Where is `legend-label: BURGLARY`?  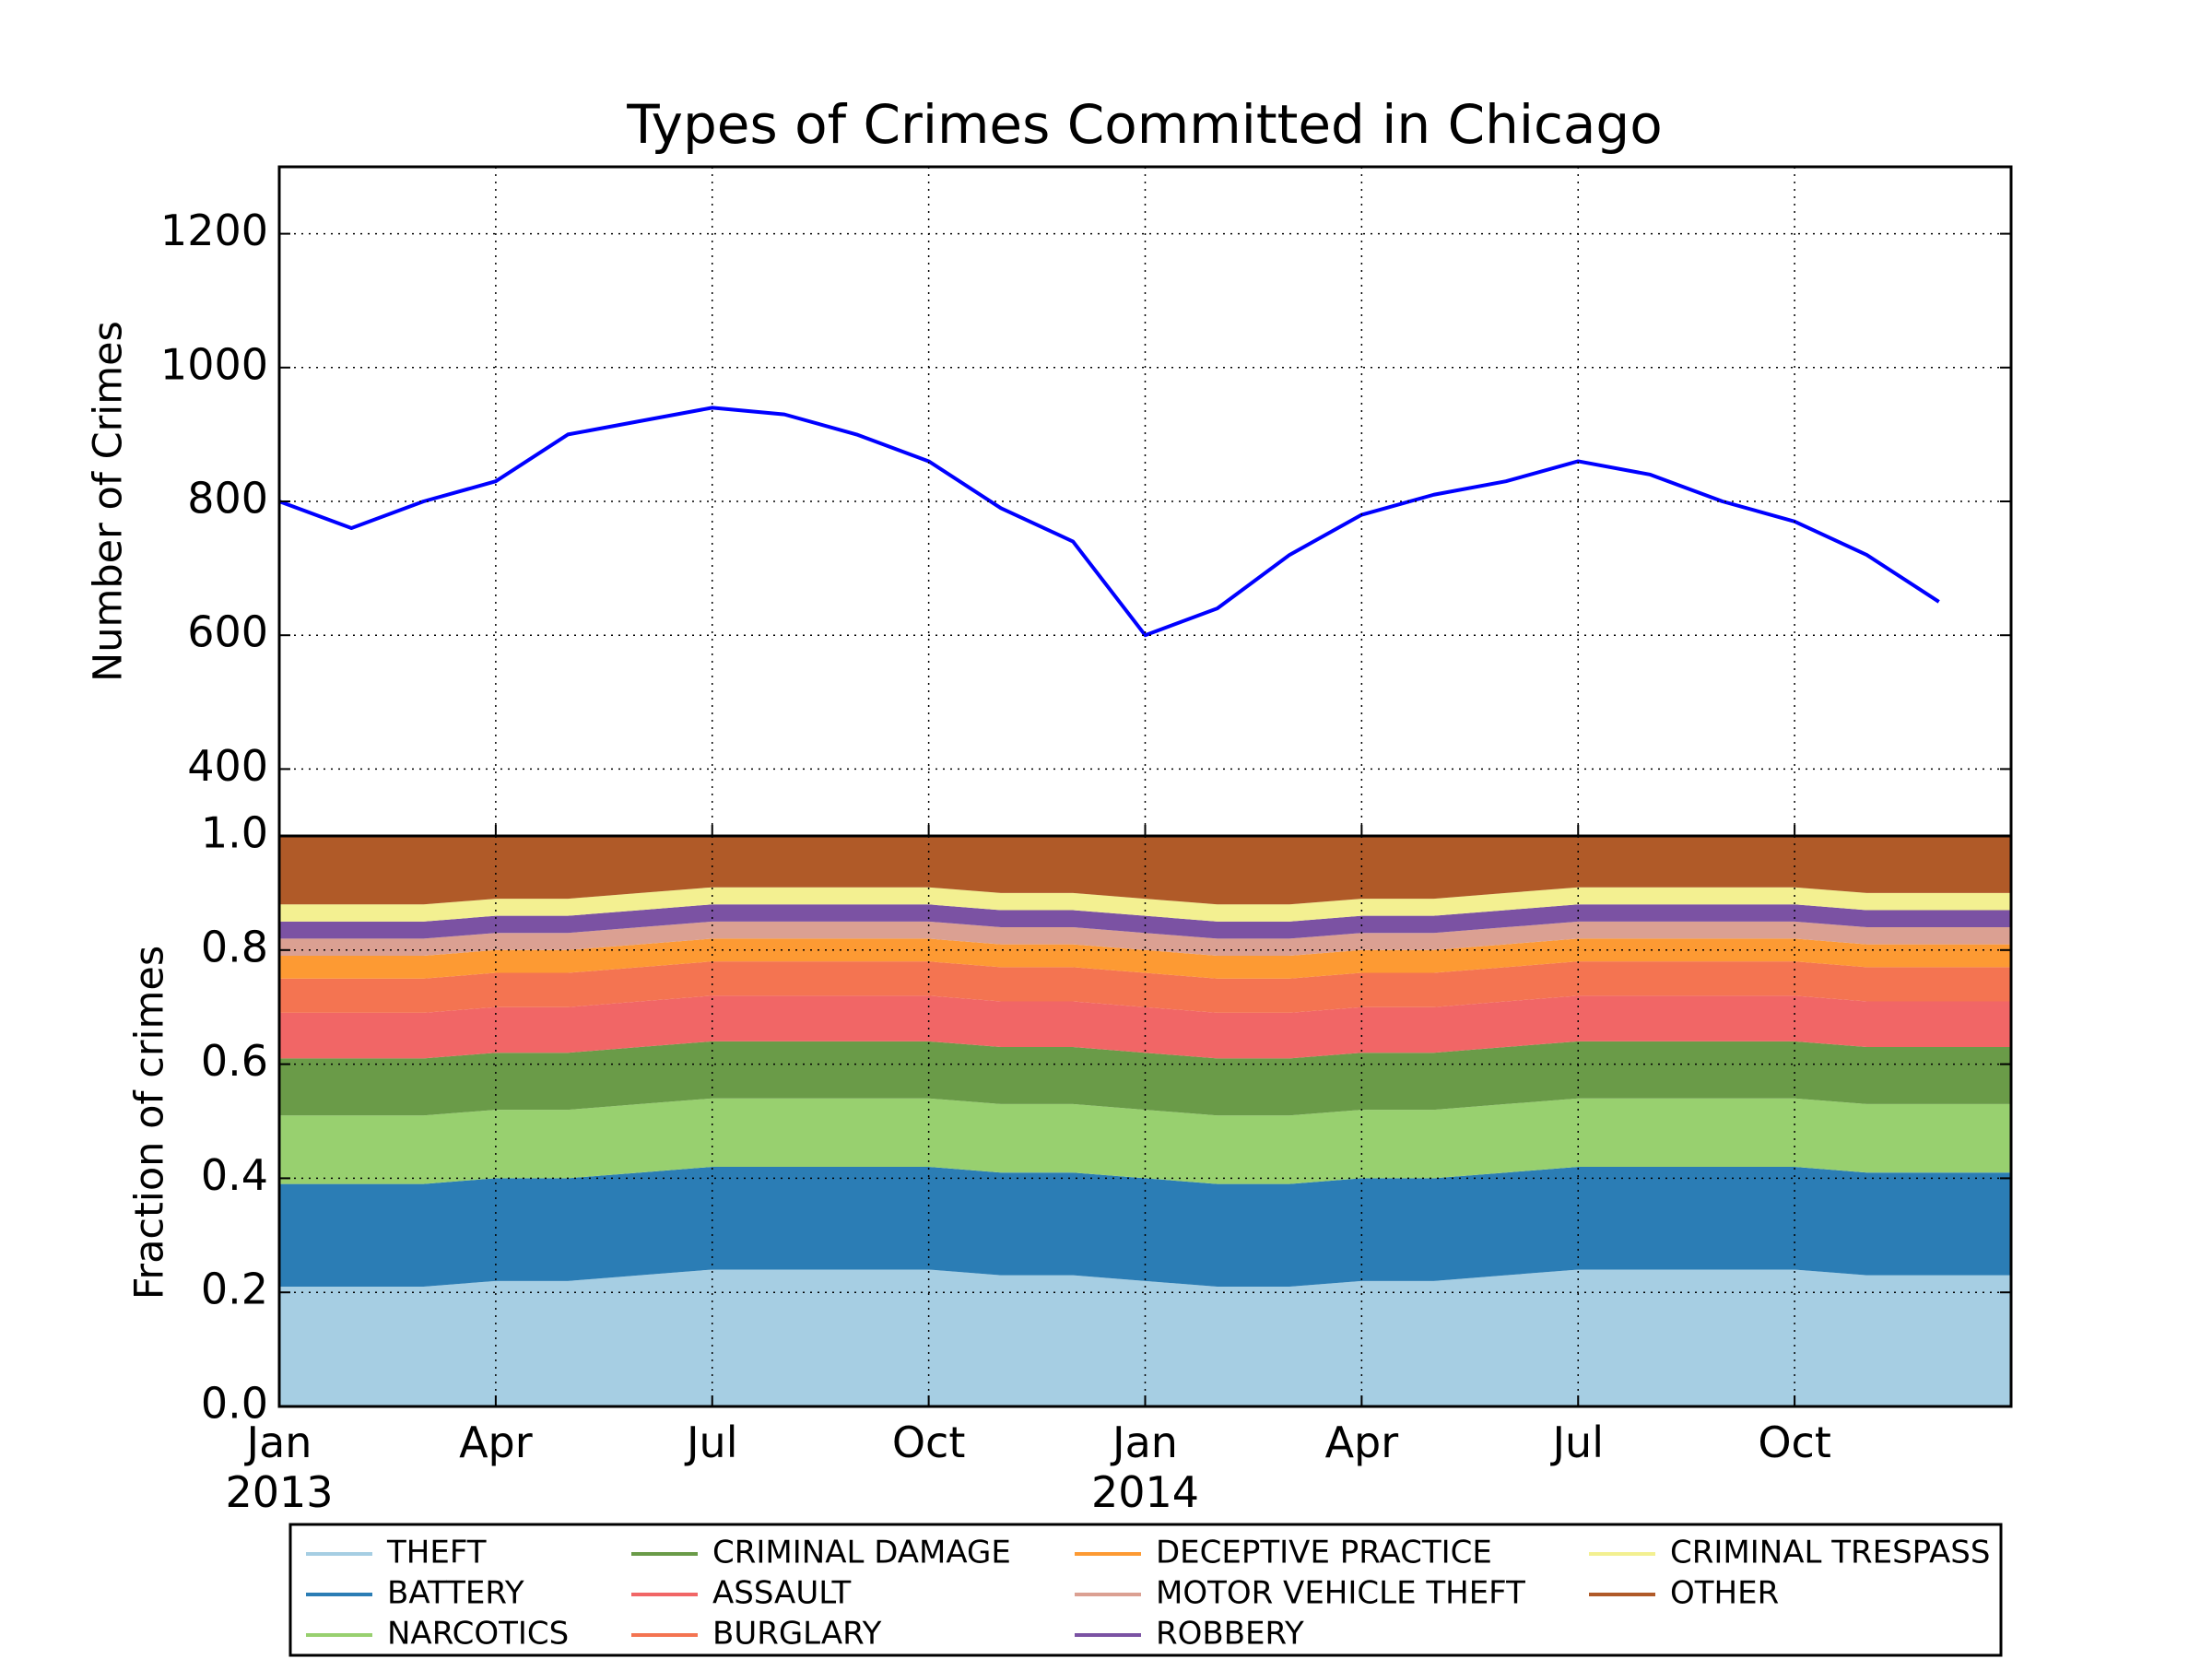 legend-label: BURGLARY is located at coordinates (797, 1634).